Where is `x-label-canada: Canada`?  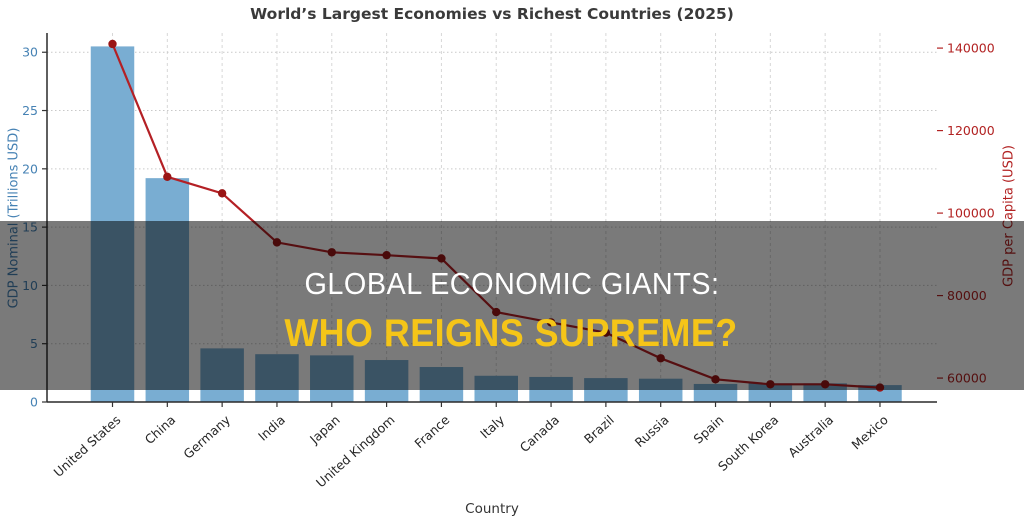 x-label-canada: Canada is located at coordinates (539, 433).